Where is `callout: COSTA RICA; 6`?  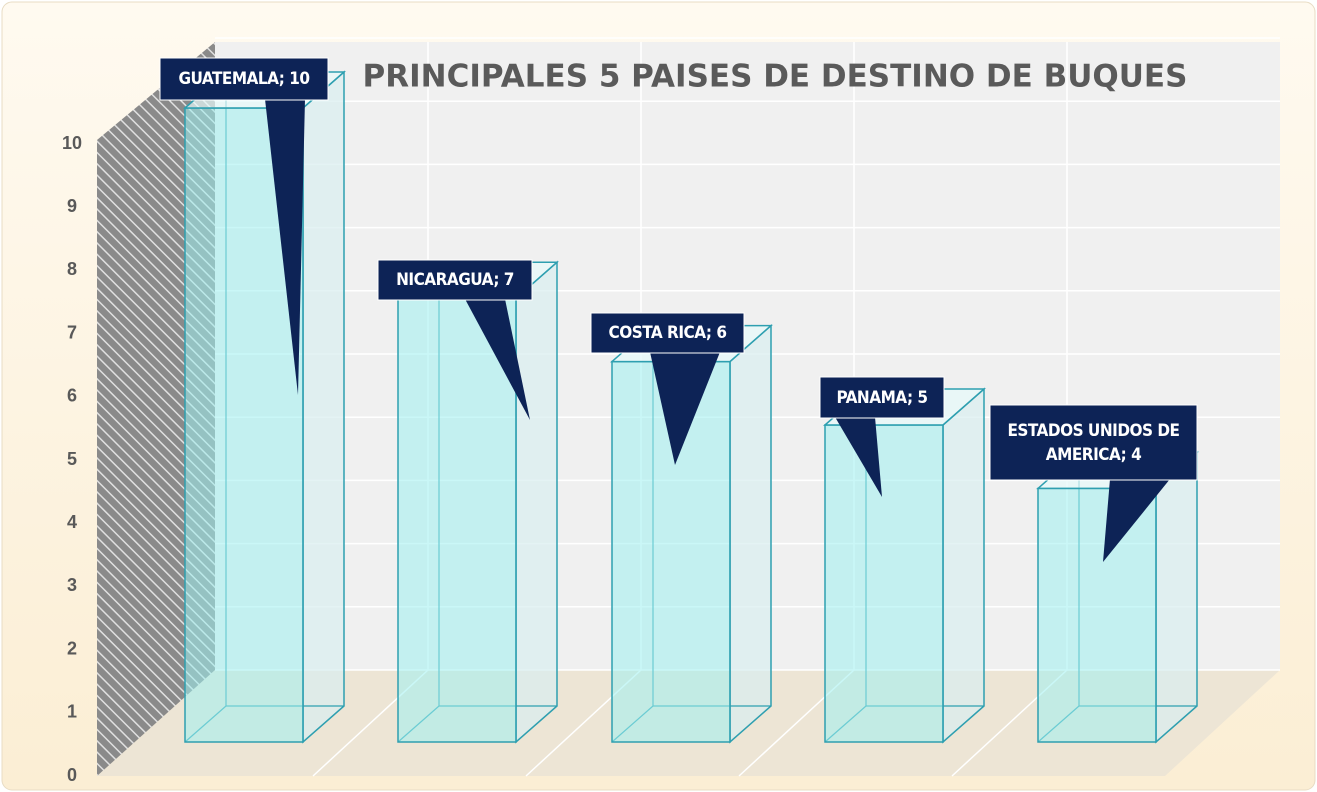
callout: COSTA RICA; 6 is located at coordinates (667, 333).